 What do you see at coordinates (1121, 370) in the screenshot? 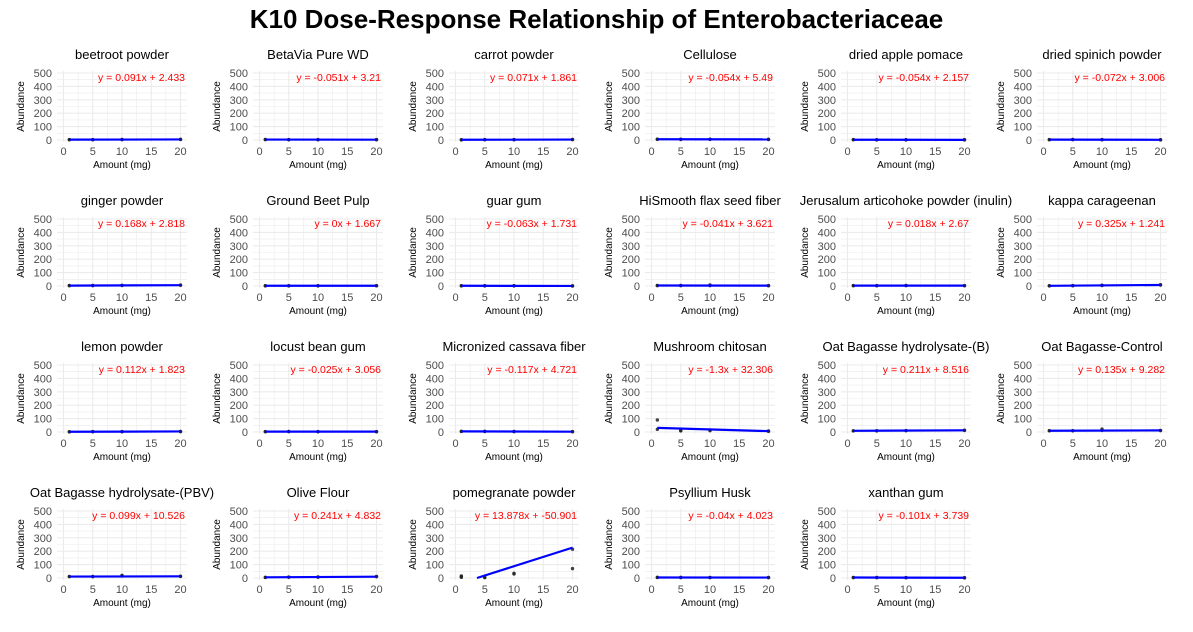
I see `regression-equation: y = 0.135x + 9.282` at bounding box center [1121, 370].